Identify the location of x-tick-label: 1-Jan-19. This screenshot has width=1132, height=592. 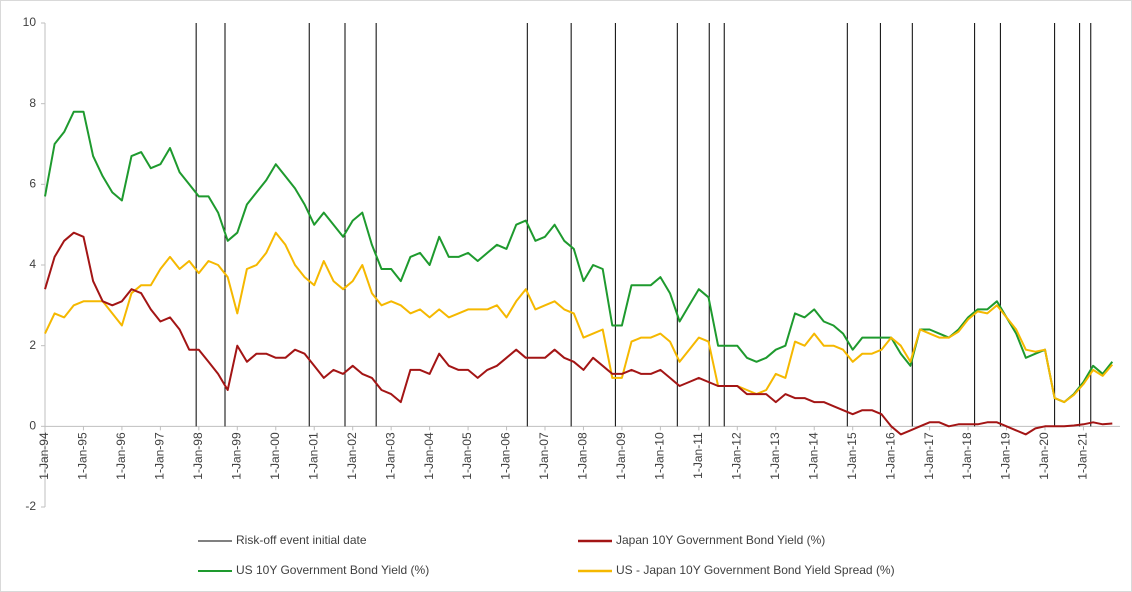
(1006, 456).